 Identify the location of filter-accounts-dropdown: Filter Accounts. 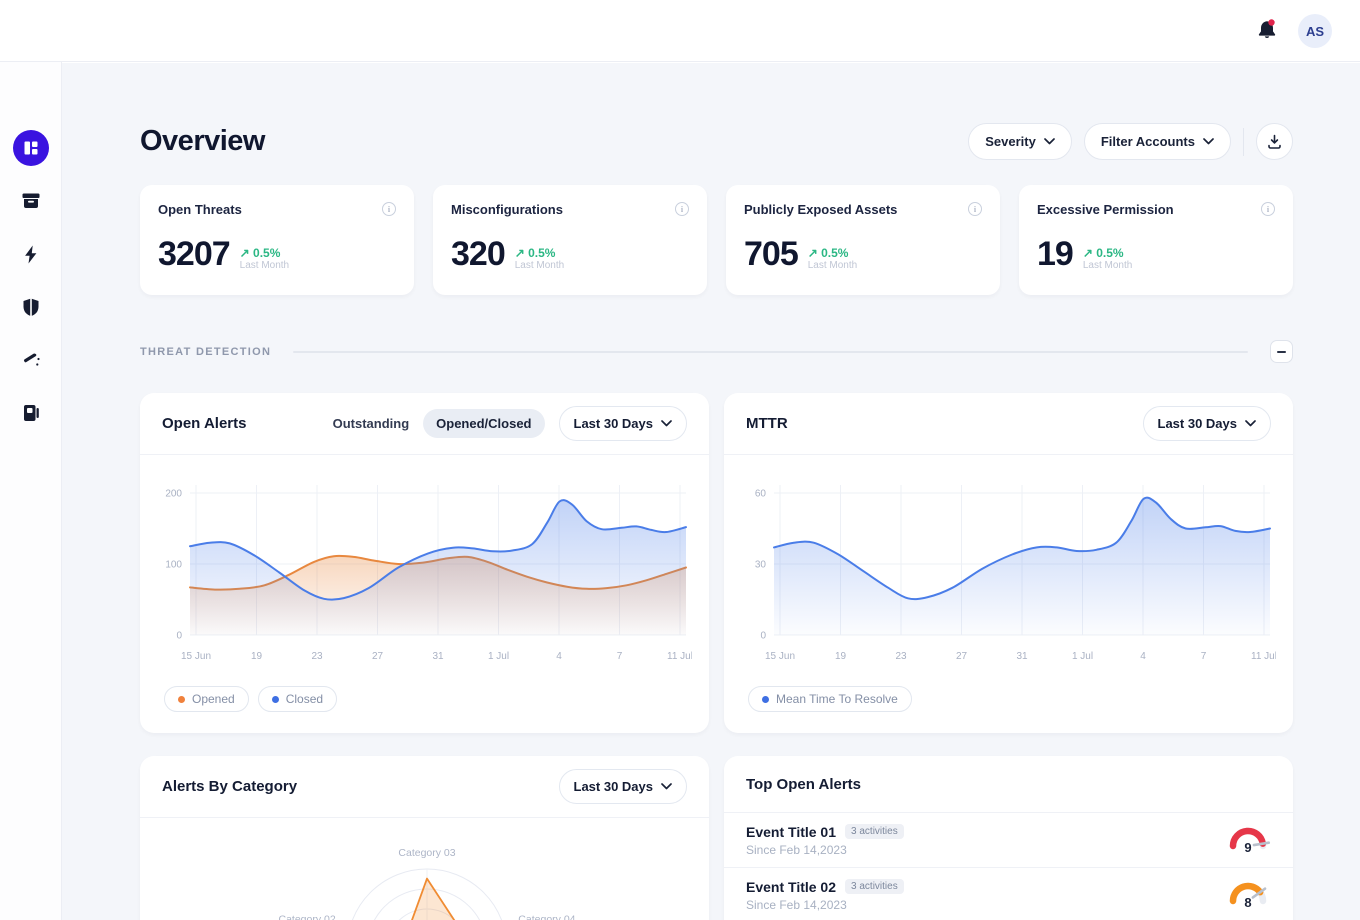
(1157, 141).